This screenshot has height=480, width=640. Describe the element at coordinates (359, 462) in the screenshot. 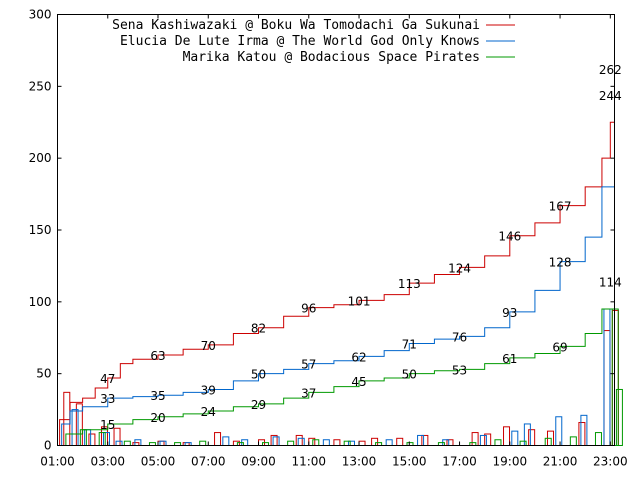

I see `x-tick-label: 13:00` at that location.